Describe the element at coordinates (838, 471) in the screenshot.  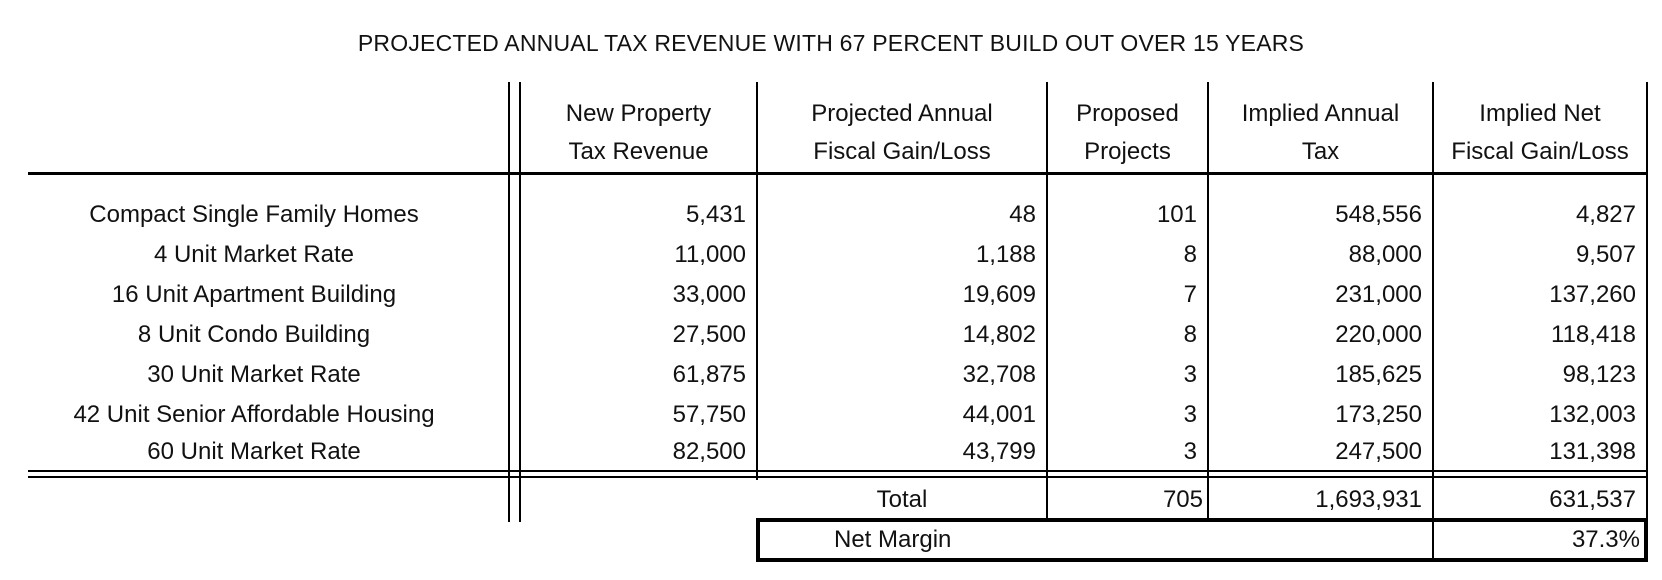
I see `total-divider-top` at that location.